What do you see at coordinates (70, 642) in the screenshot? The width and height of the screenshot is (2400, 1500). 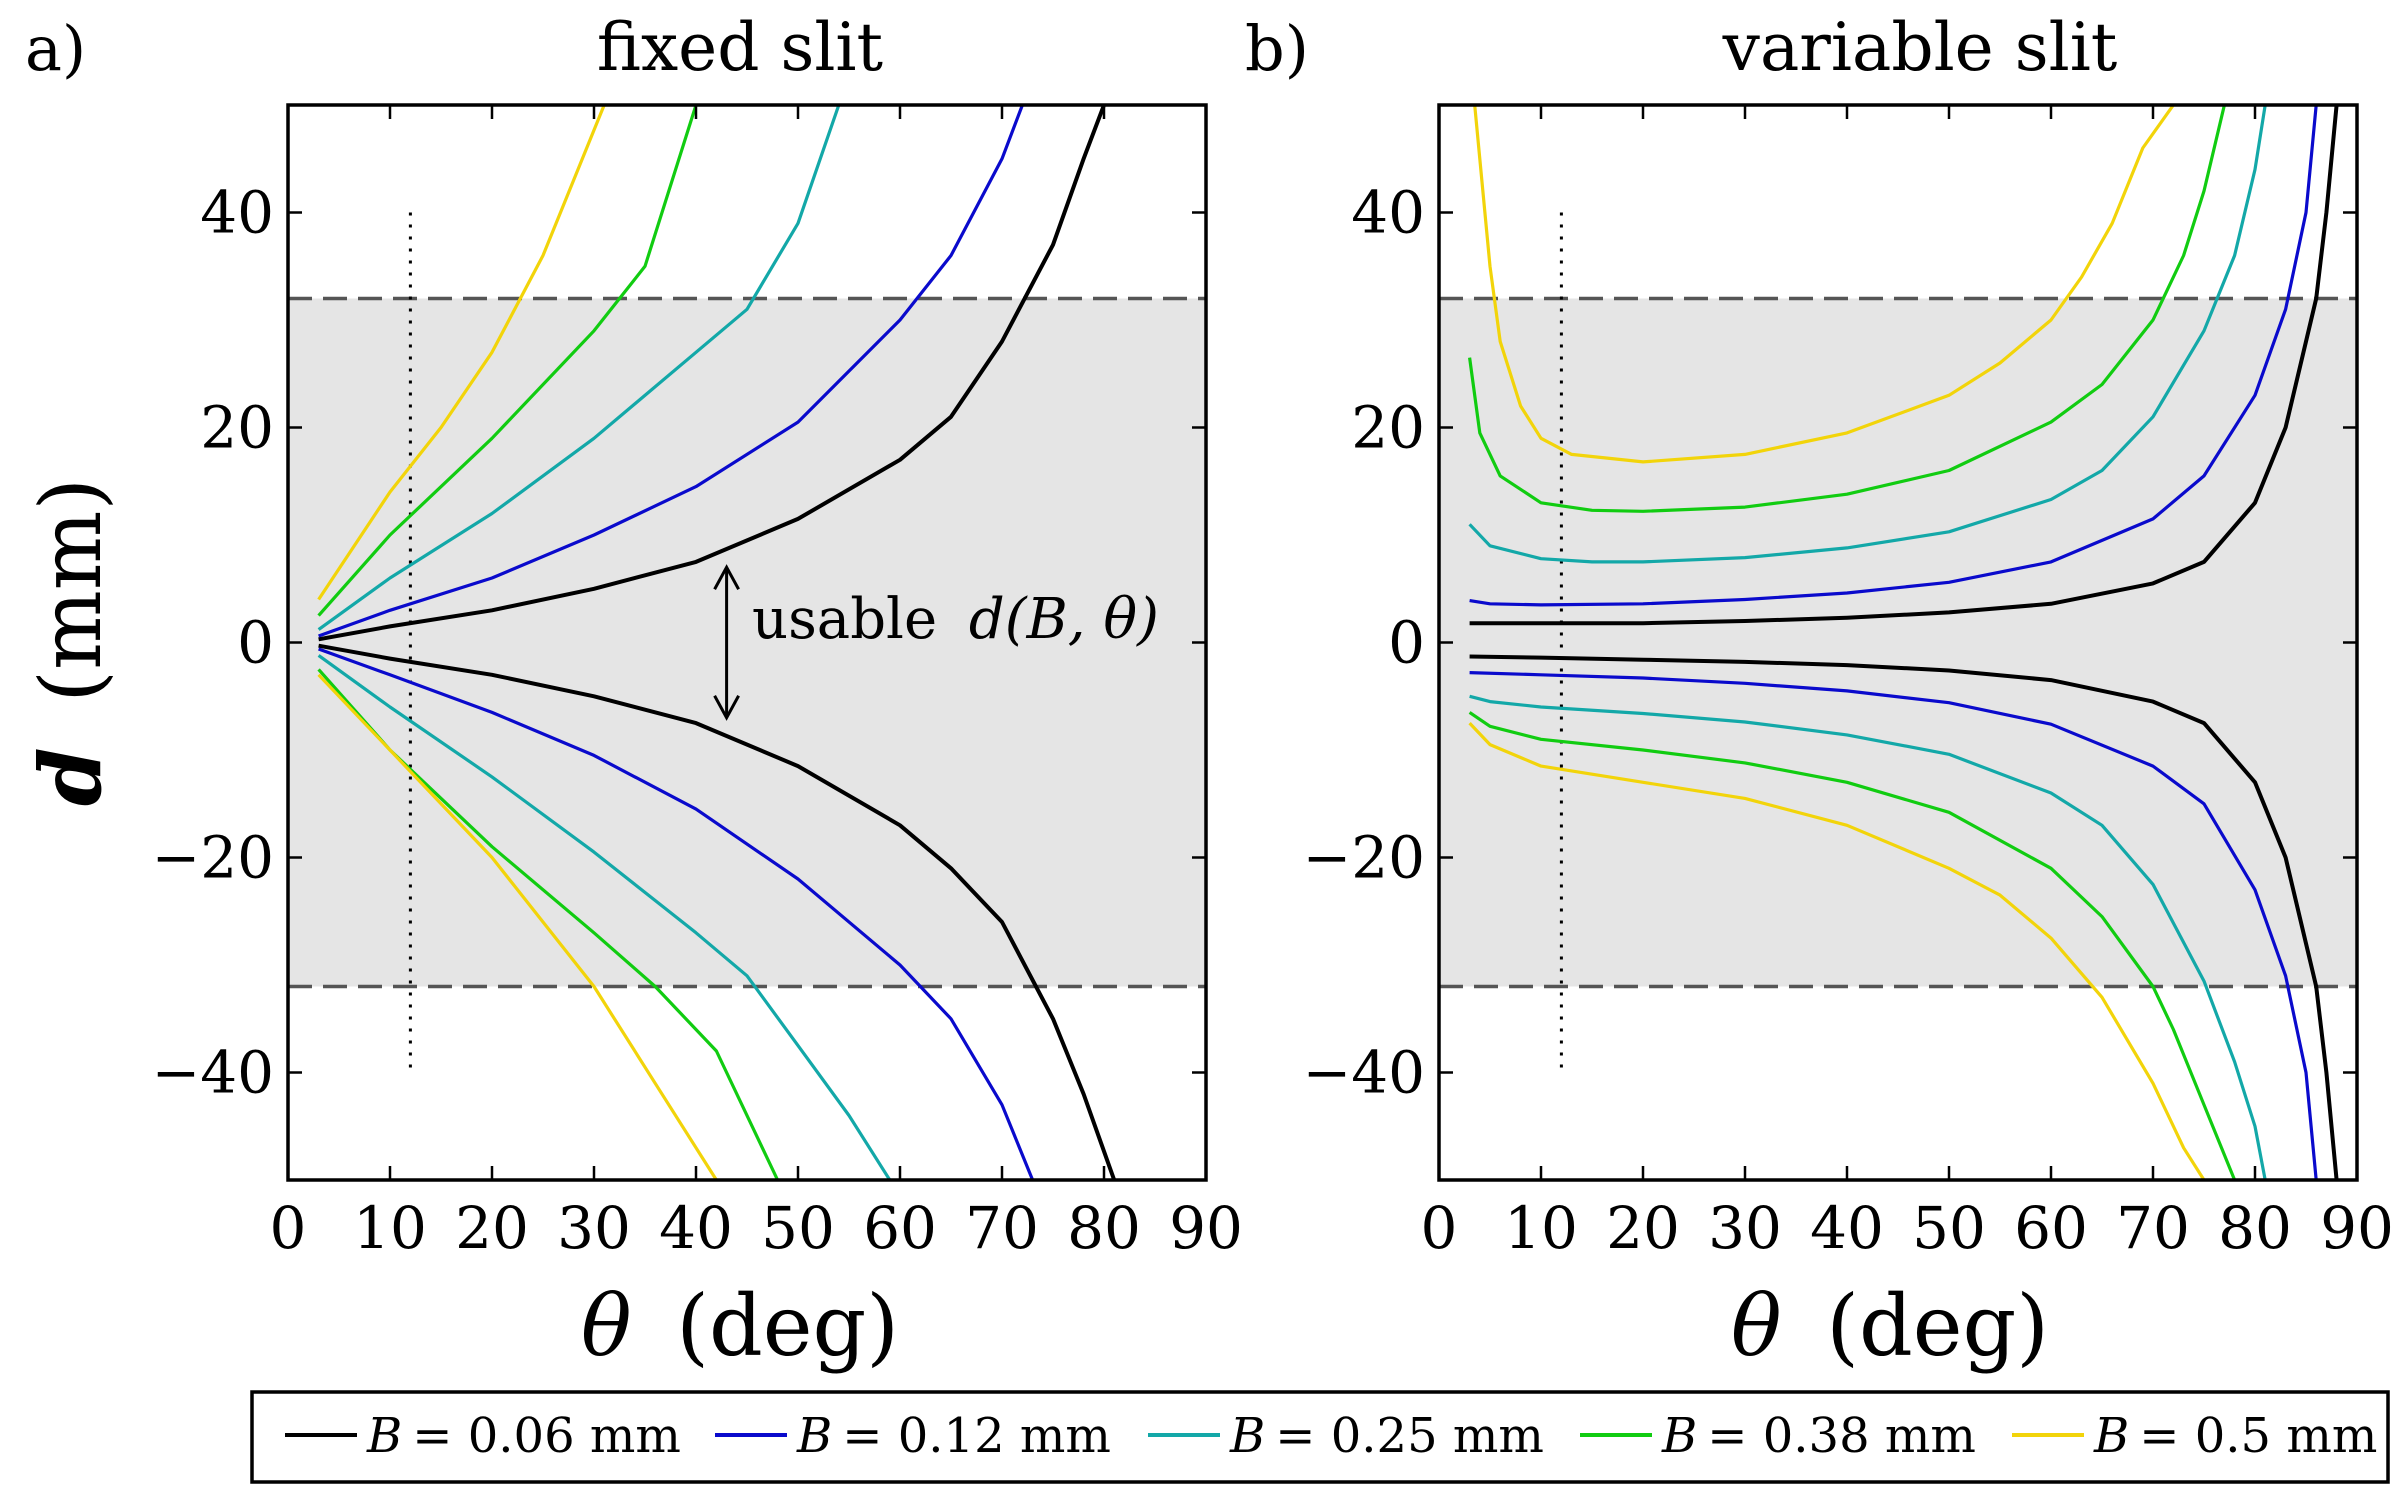 I see `y-axis-label: d (mm)` at bounding box center [70, 642].